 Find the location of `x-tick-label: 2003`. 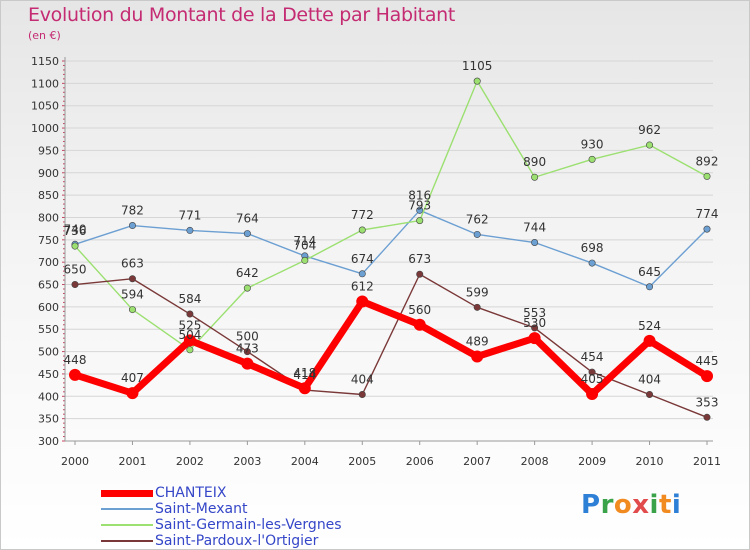

x-tick-label: 2003 is located at coordinates (247, 461).